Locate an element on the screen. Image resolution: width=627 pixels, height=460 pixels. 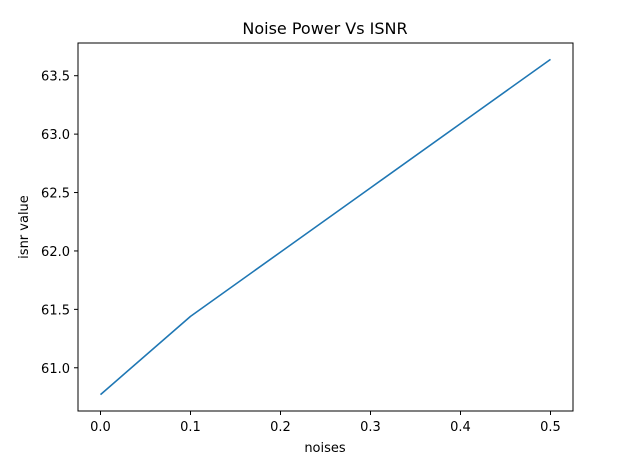
y-tick-label: 62.0 is located at coordinates (55, 252).